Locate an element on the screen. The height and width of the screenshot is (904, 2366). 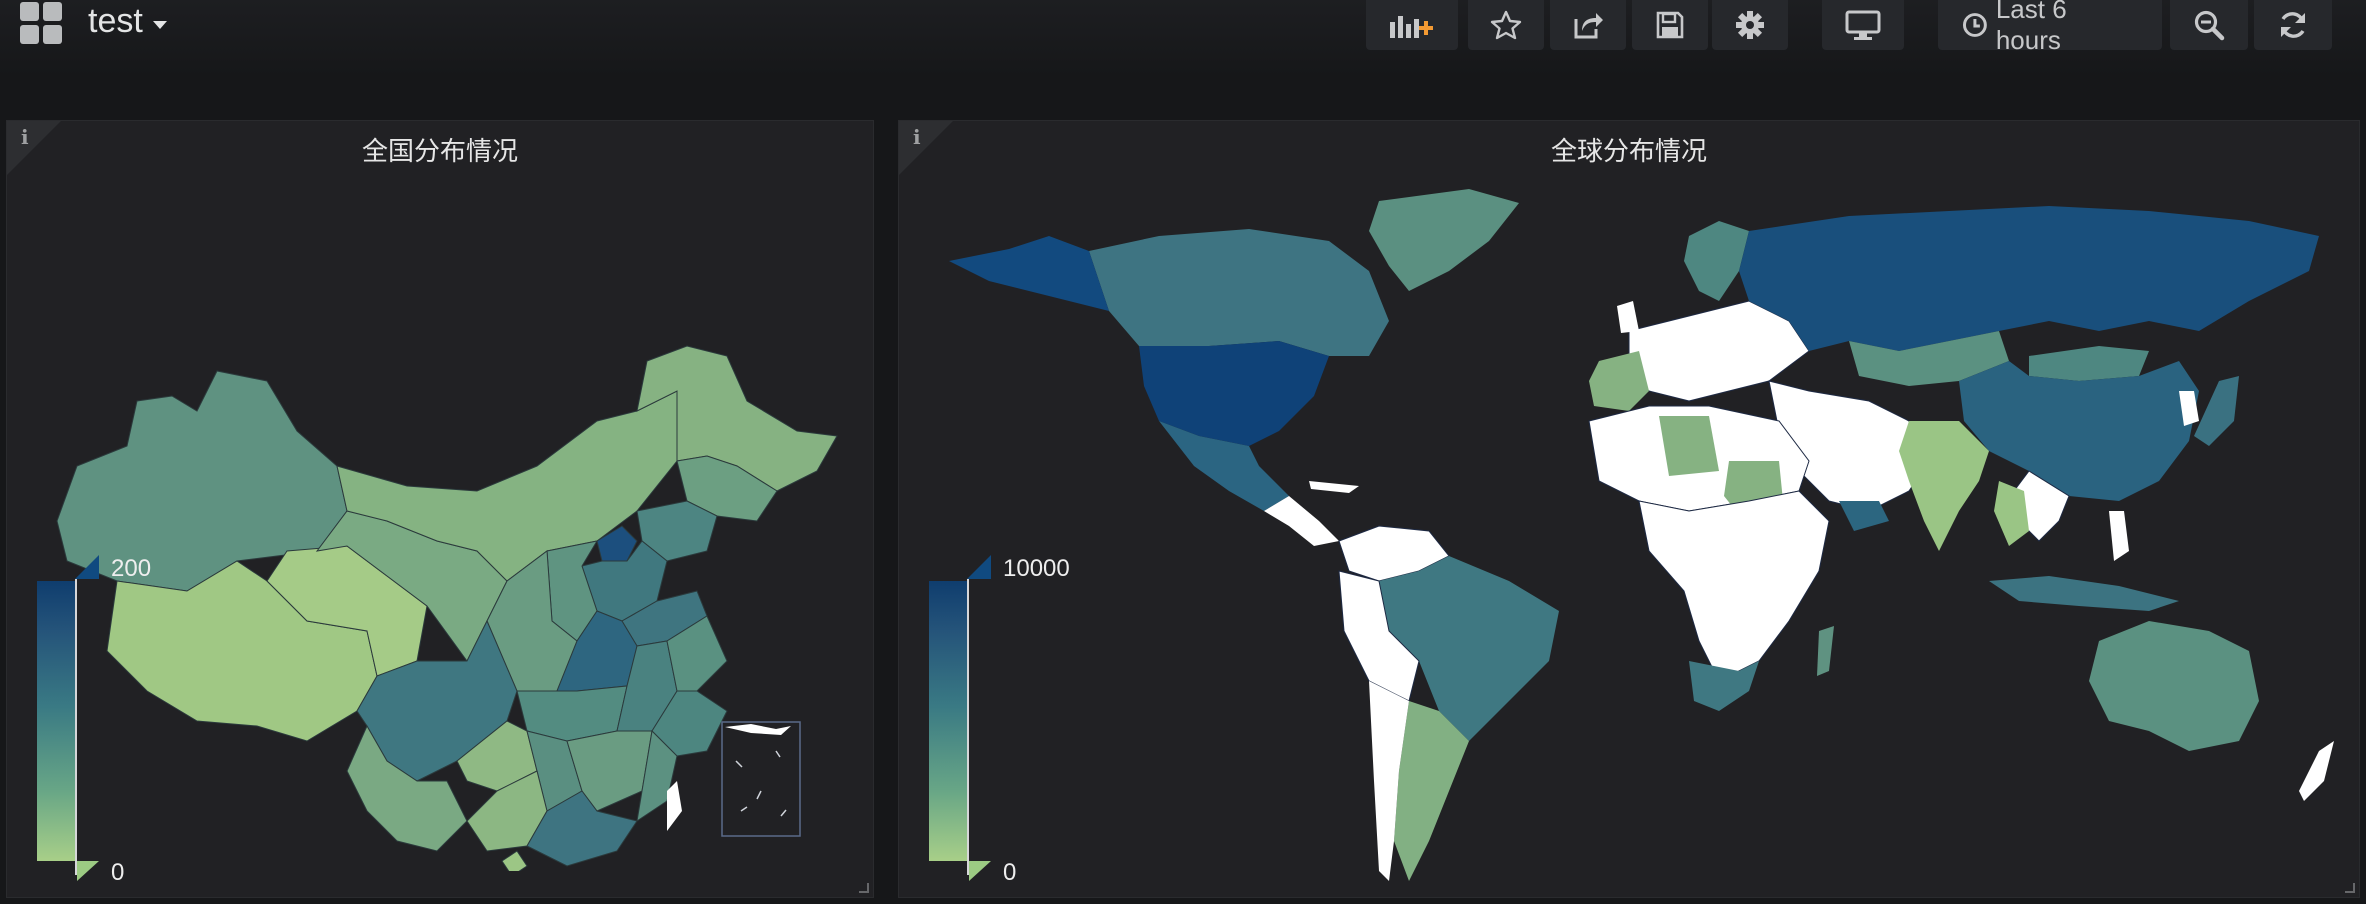
country-russia is located at coordinates (2029, 278).